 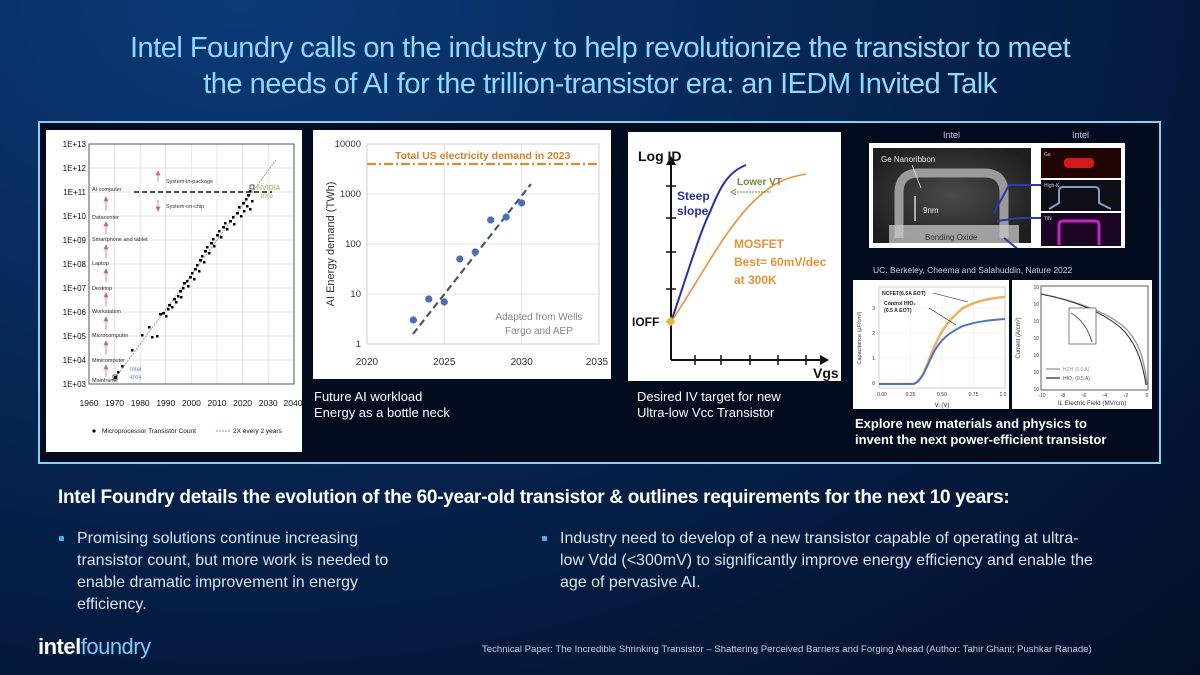 What do you see at coordinates (1076, 370) in the screenshot?
I see `svg-text: HZH (6.5 A)` at bounding box center [1076, 370].